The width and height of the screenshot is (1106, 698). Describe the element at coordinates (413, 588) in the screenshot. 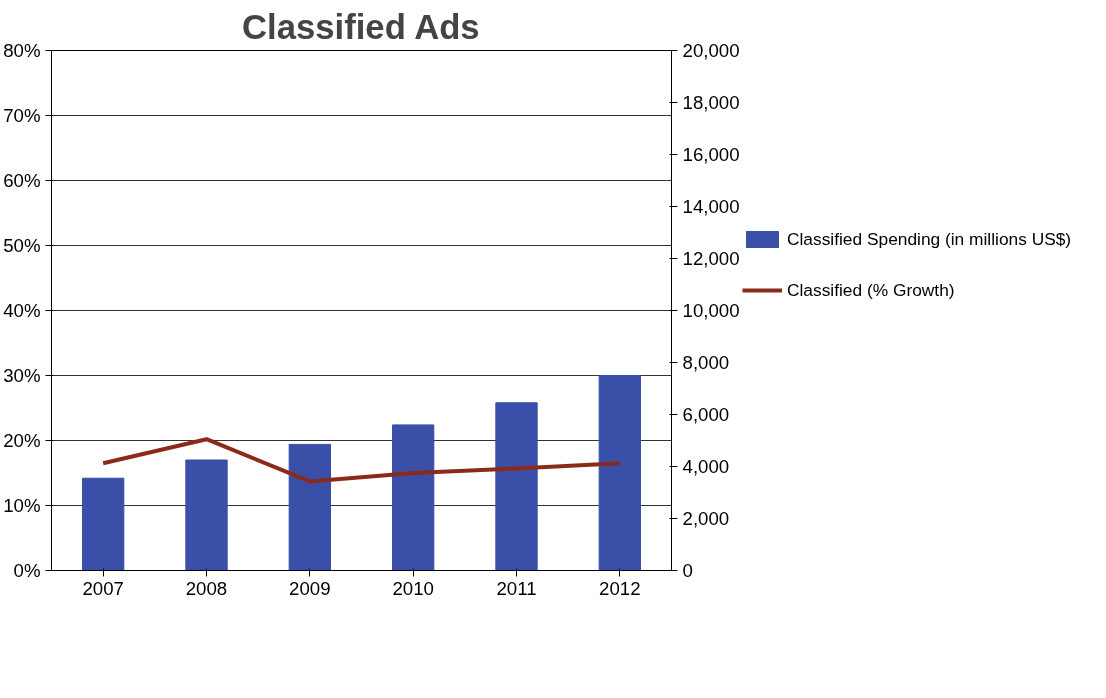

I see `x-tick-label: 2010` at that location.